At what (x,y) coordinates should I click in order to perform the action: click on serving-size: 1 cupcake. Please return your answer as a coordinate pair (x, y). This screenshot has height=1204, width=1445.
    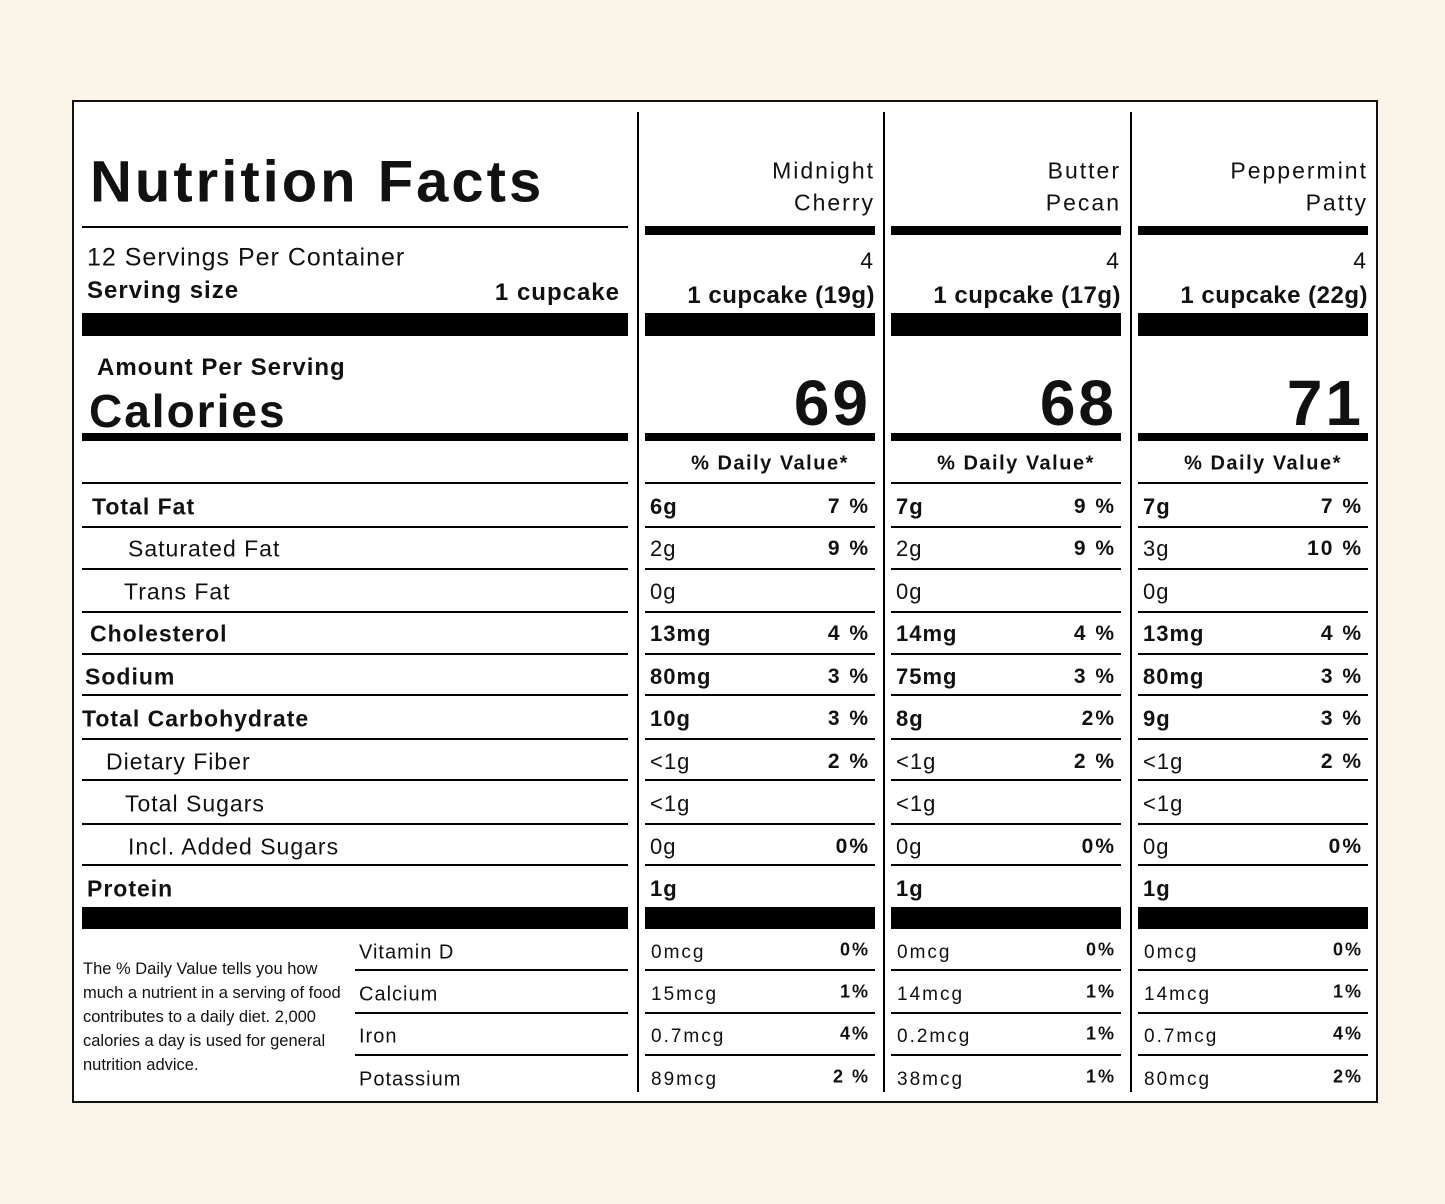
    Looking at the image, I should click on (557, 292).